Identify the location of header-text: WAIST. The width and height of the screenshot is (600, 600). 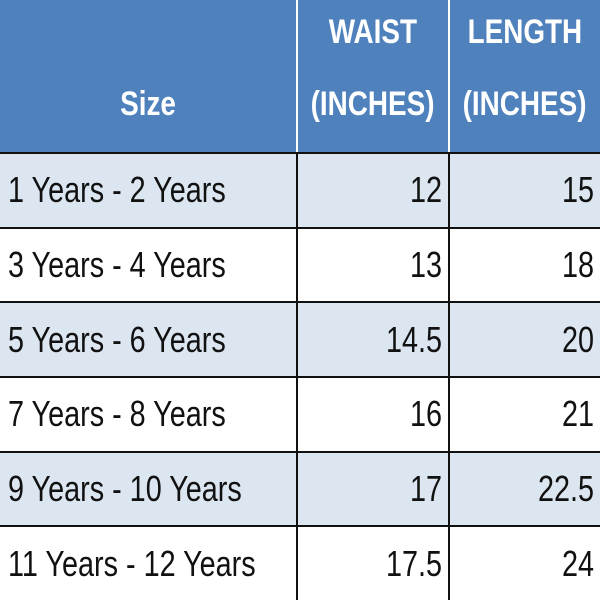
(373, 32).